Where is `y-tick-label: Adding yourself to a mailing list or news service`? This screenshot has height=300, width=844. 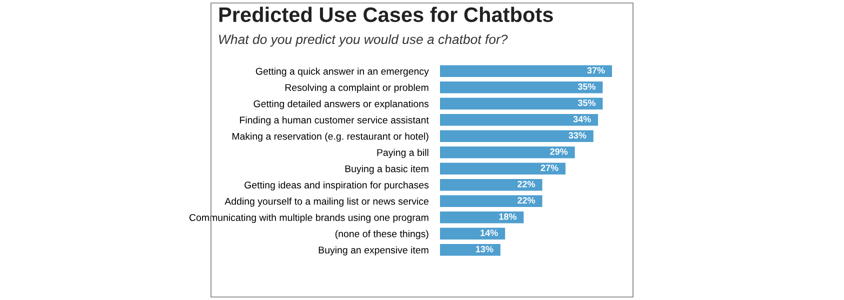
y-tick-label: Adding yourself to a mailing list or news service is located at coordinates (326, 202).